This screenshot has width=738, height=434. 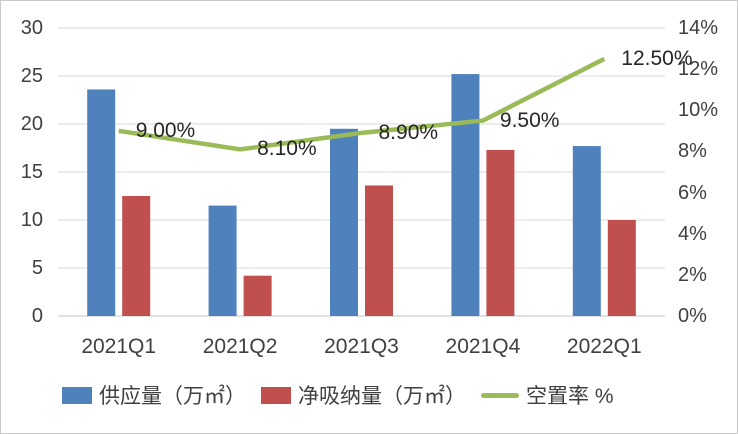 I want to click on right-axis-tick-label: 14%, so click(x=698, y=28).